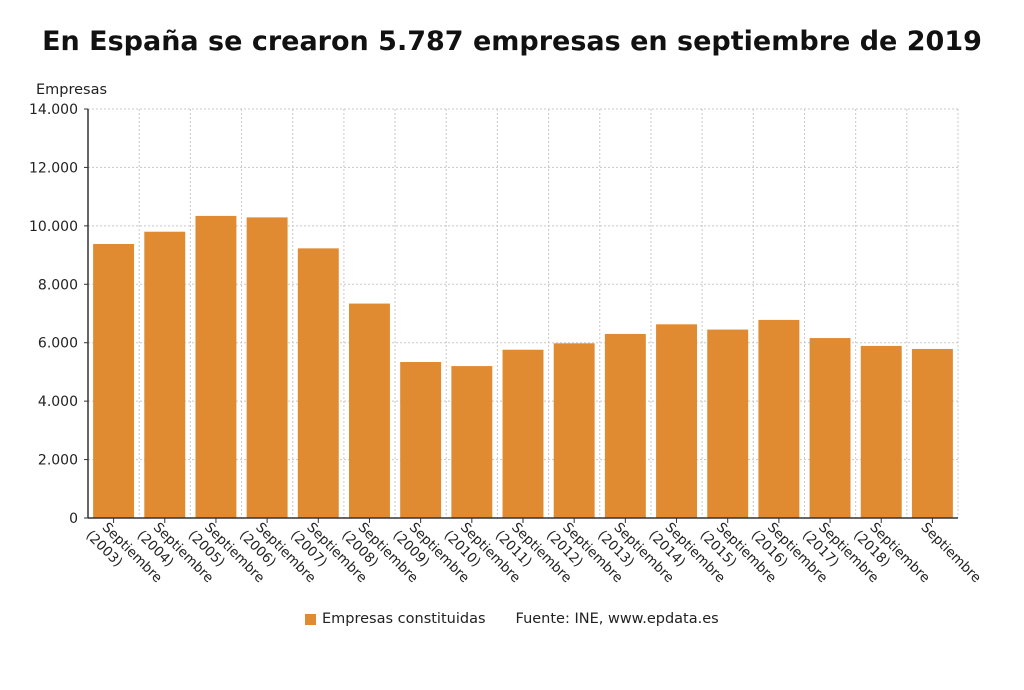 This screenshot has width=1024, height=690. What do you see at coordinates (404, 619) in the screenshot?
I see `legend-label: Empresas constituidas` at bounding box center [404, 619].